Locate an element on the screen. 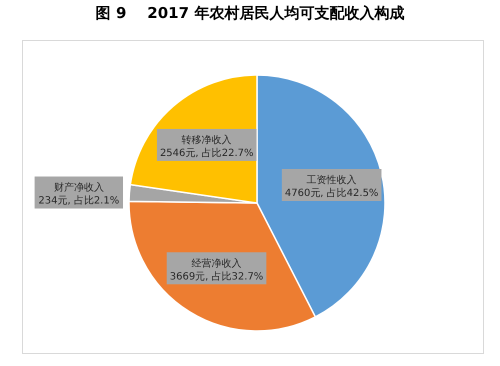 The image size is (500, 366). data-label: 3669元, 占比32.7% is located at coordinates (217, 276).